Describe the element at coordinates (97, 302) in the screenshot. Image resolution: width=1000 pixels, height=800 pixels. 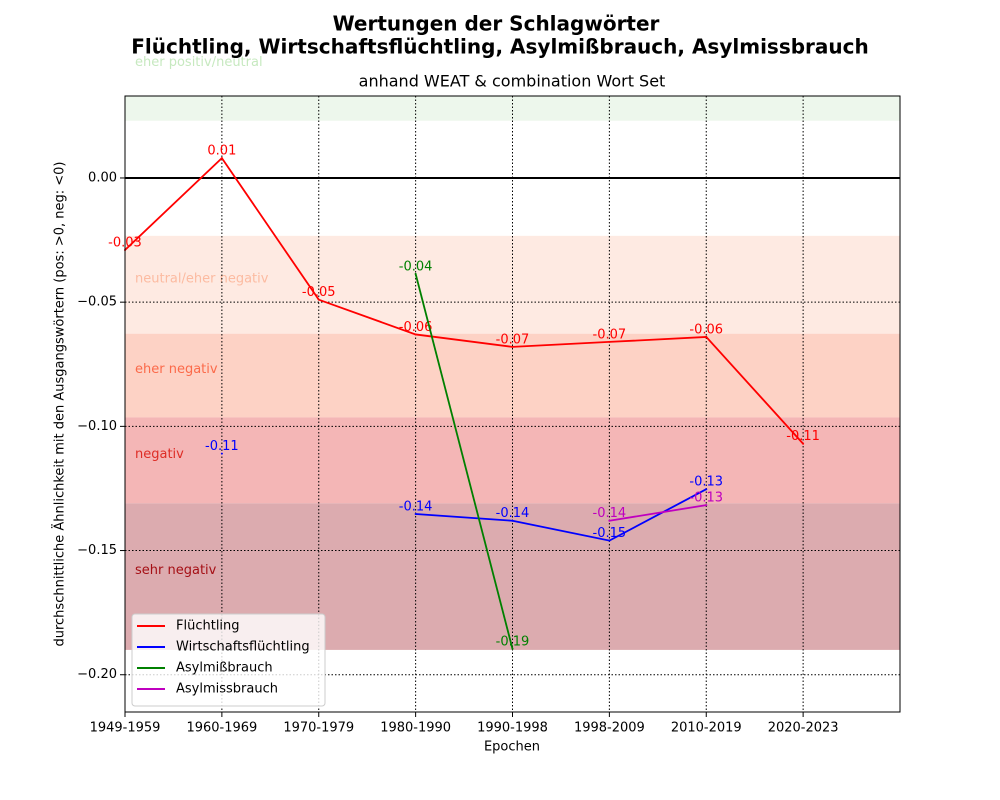
I see `y-tick-label: −0.05` at that location.